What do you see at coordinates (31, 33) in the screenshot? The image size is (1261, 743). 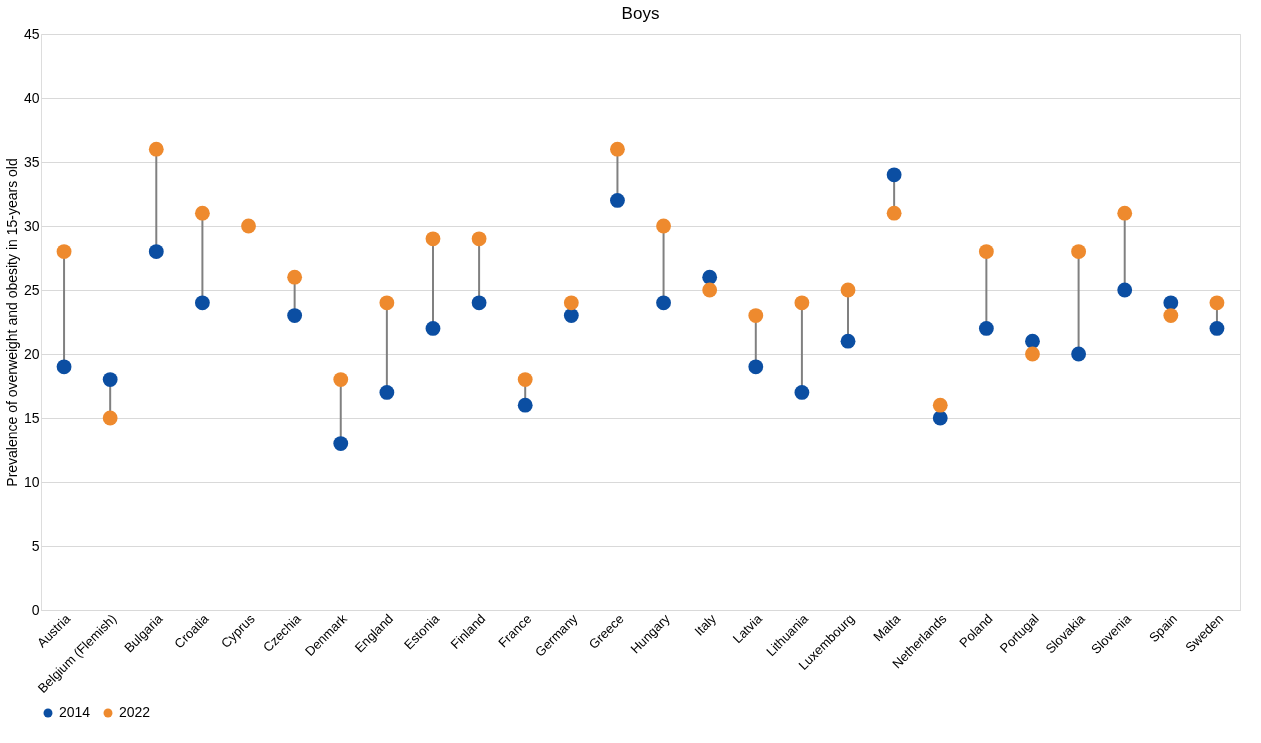 I see `y-tick-label: 45` at bounding box center [31, 33].